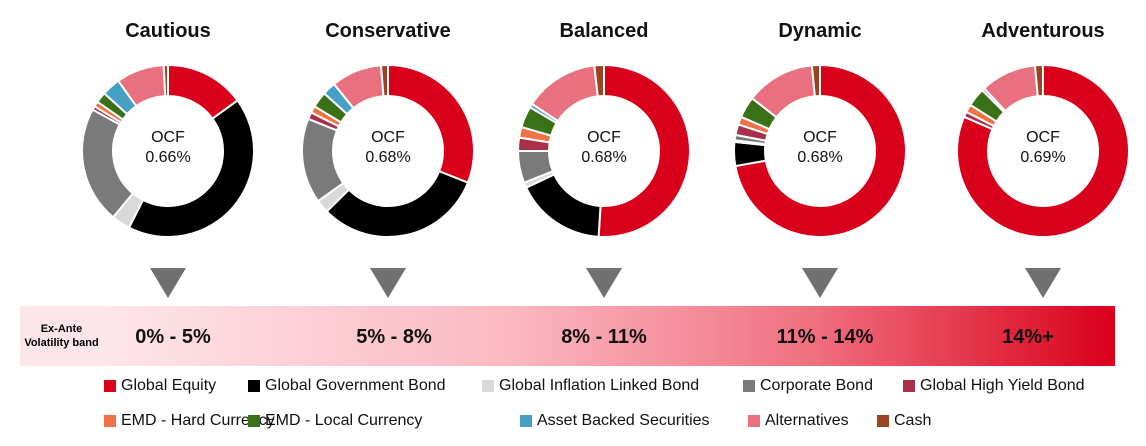 The height and width of the screenshot is (446, 1146). Describe the element at coordinates (816, 385) in the screenshot. I see `legend-label: Corporate Bond` at that location.